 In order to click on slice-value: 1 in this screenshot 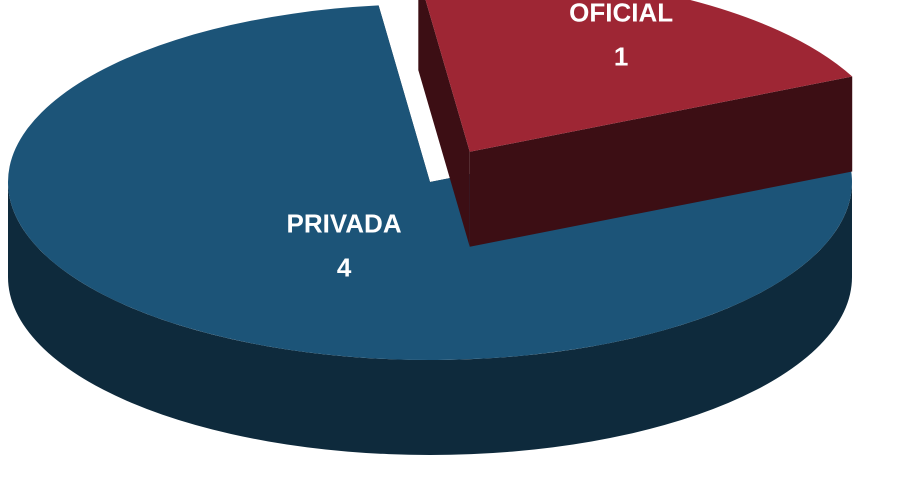, I will do `click(621, 56)`.